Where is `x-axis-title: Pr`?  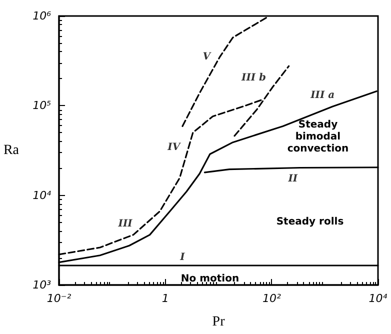
x-axis-title: Pr is located at coordinates (219, 322).